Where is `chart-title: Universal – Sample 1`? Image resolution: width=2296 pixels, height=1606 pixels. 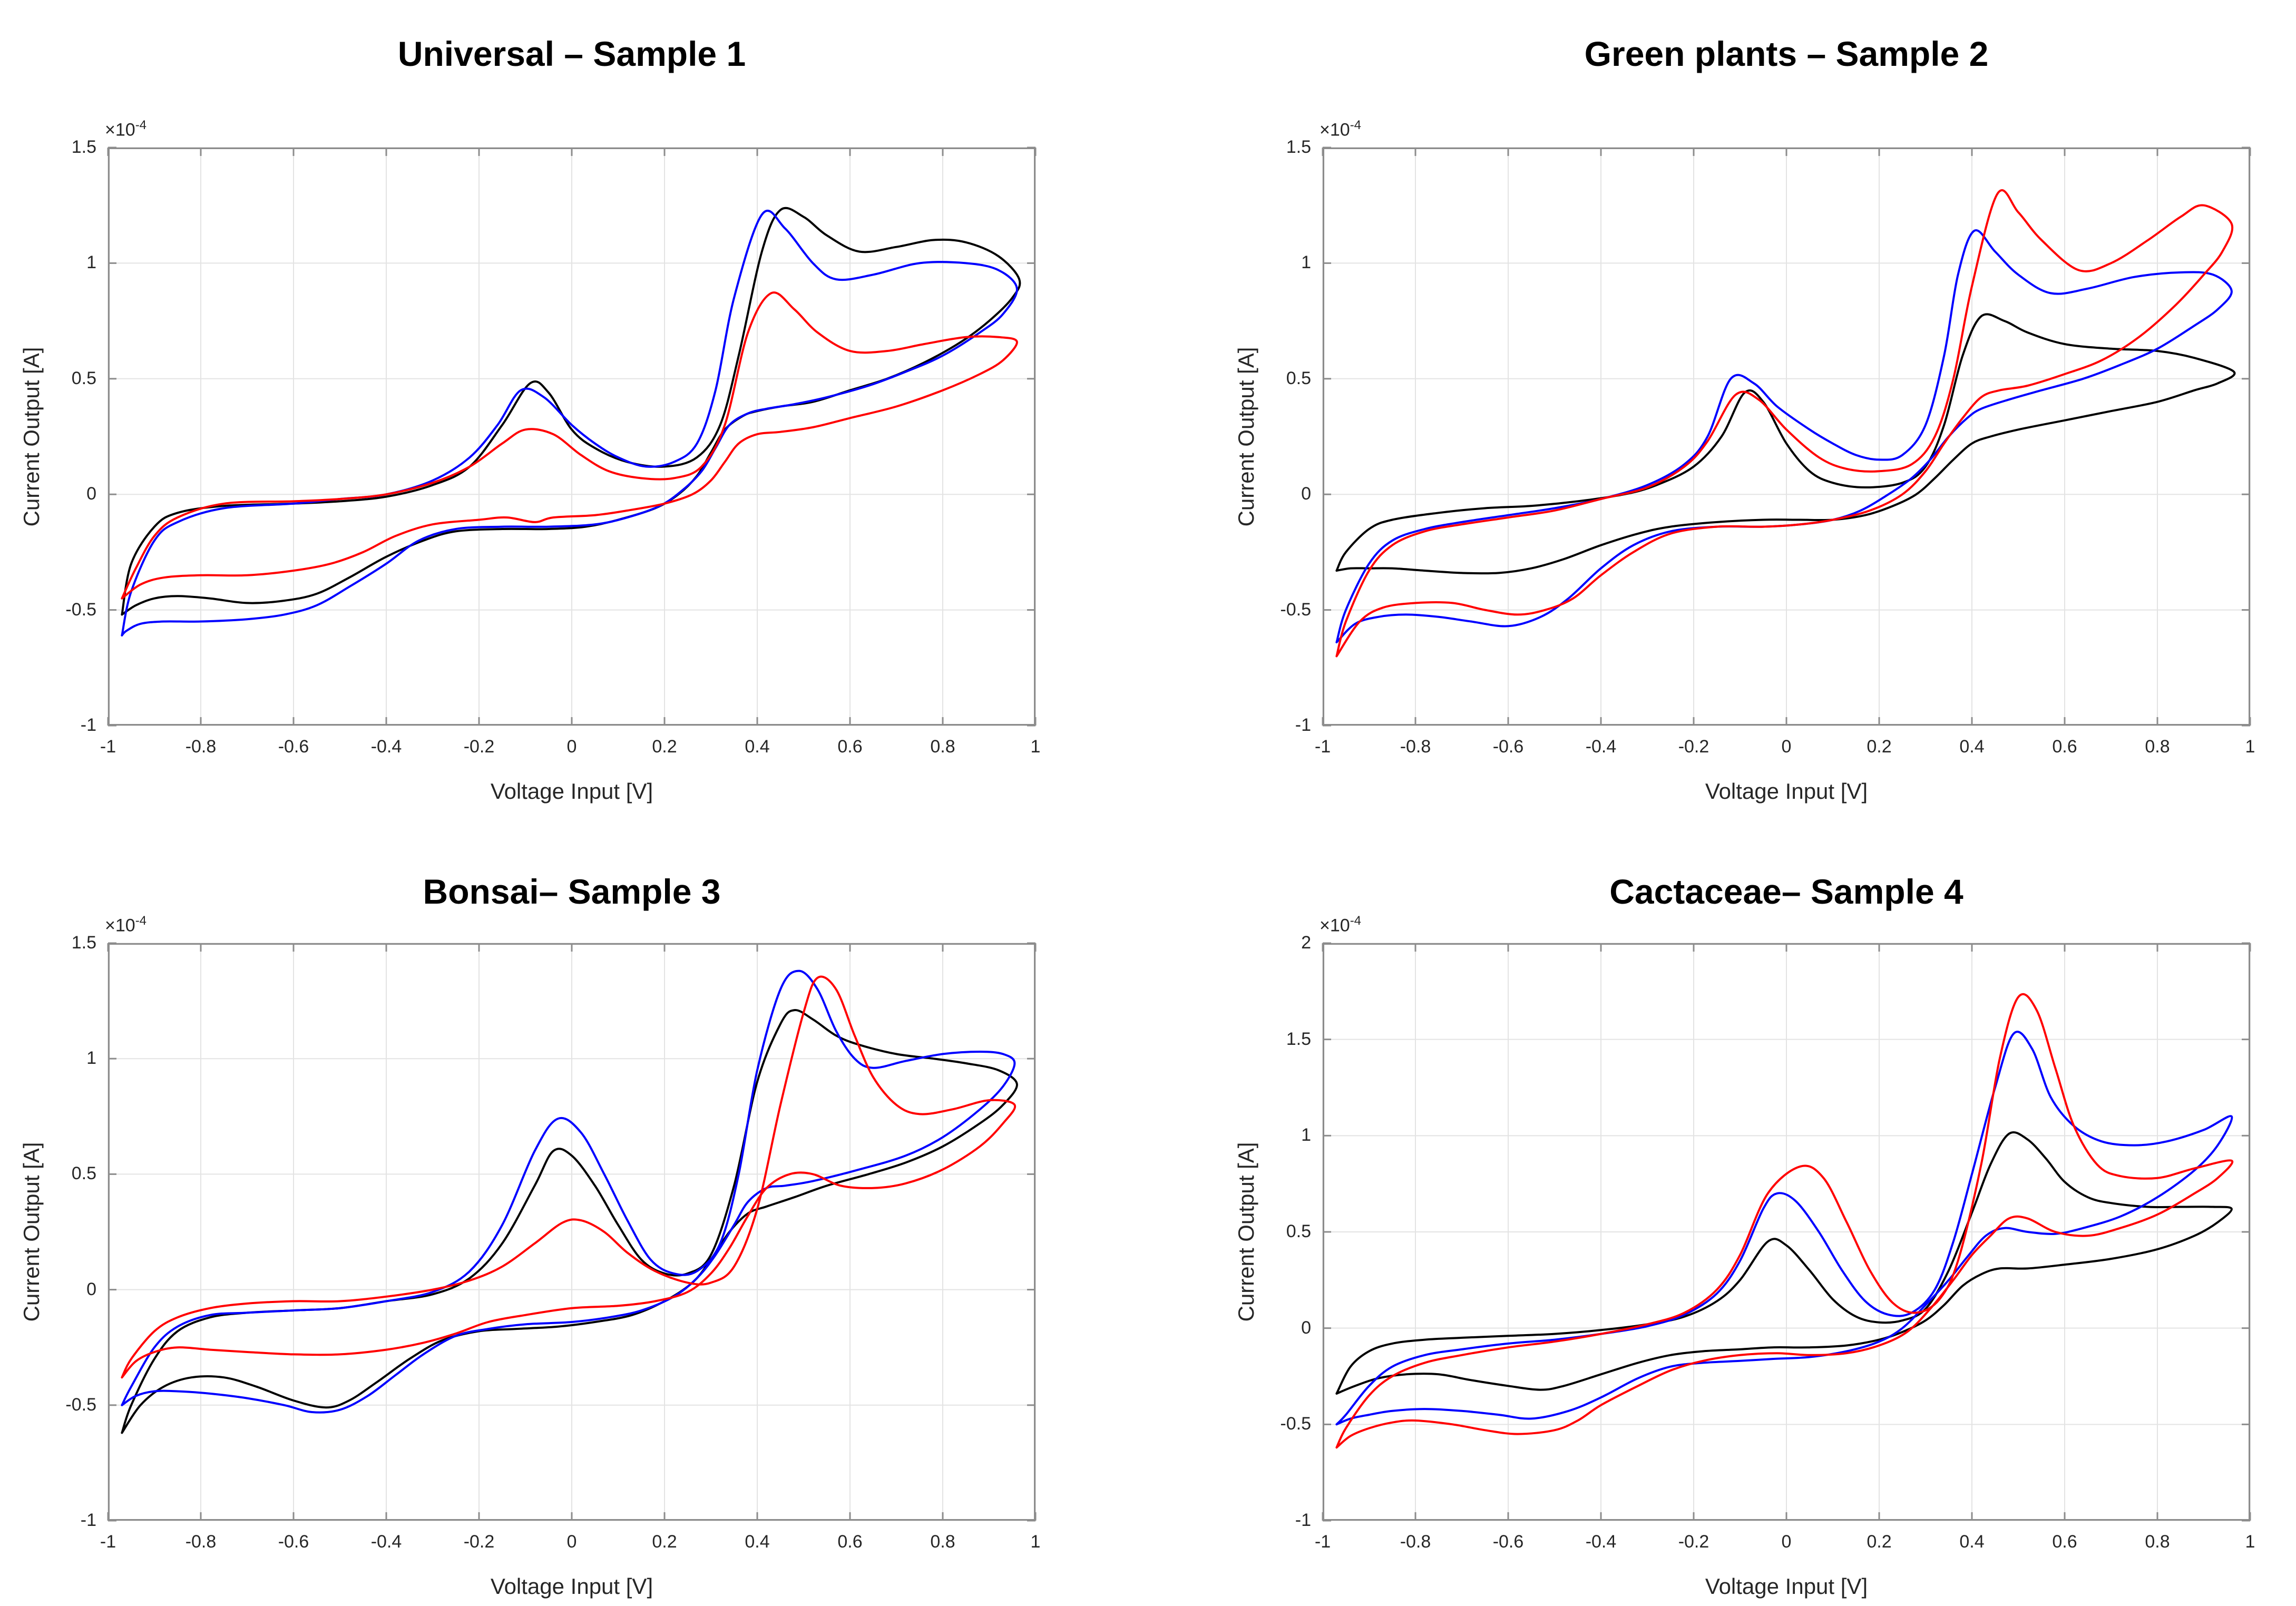
chart-title: Universal – Sample 1 is located at coordinates (571, 53).